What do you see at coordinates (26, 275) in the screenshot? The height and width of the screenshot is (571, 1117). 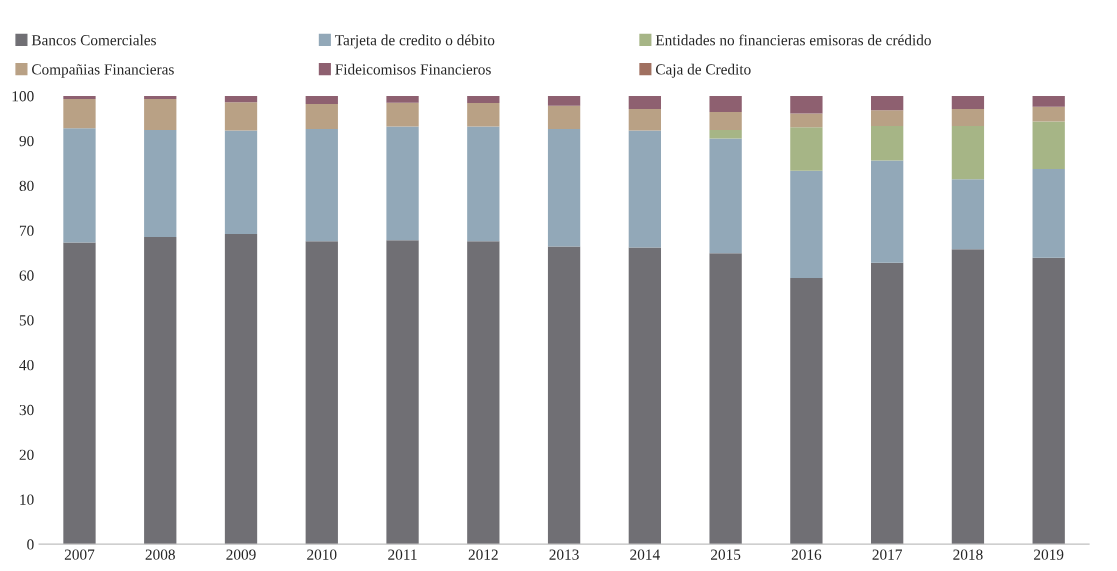 I see `y-tick-label: 60` at bounding box center [26, 275].